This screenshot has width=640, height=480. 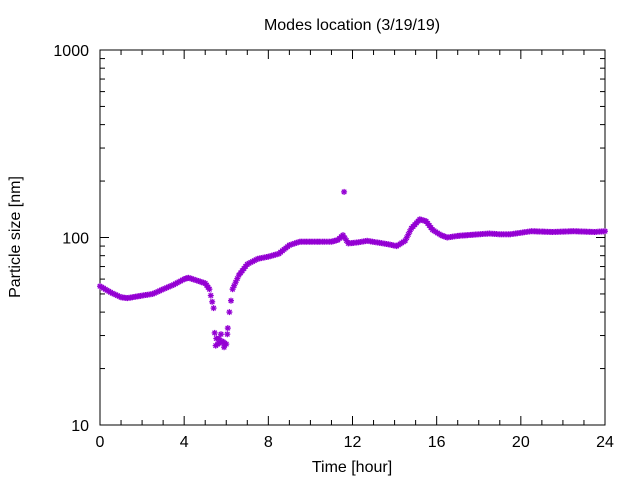 I want to click on x-tick-label: 16, so click(x=437, y=442).